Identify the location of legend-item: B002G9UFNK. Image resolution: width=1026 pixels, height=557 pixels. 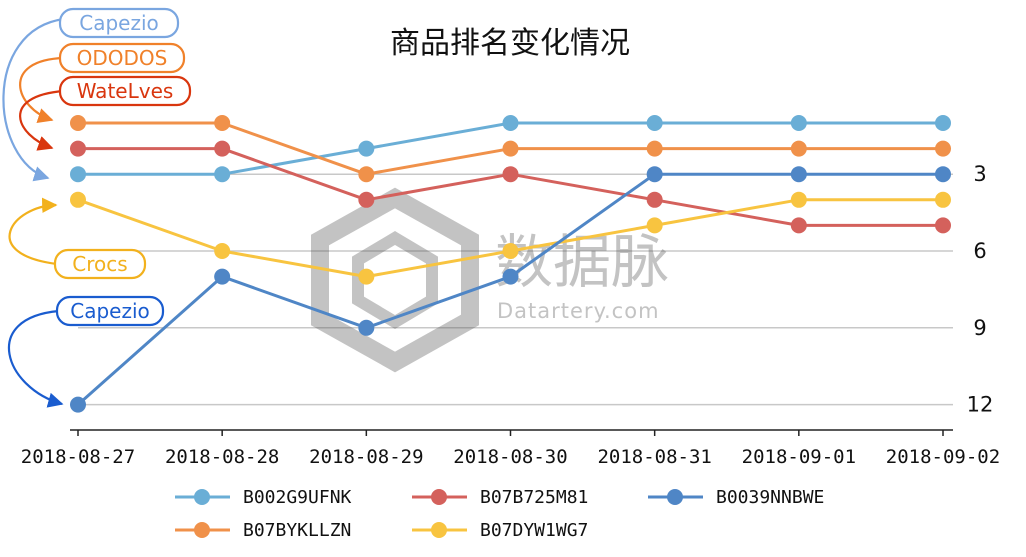
(263, 497).